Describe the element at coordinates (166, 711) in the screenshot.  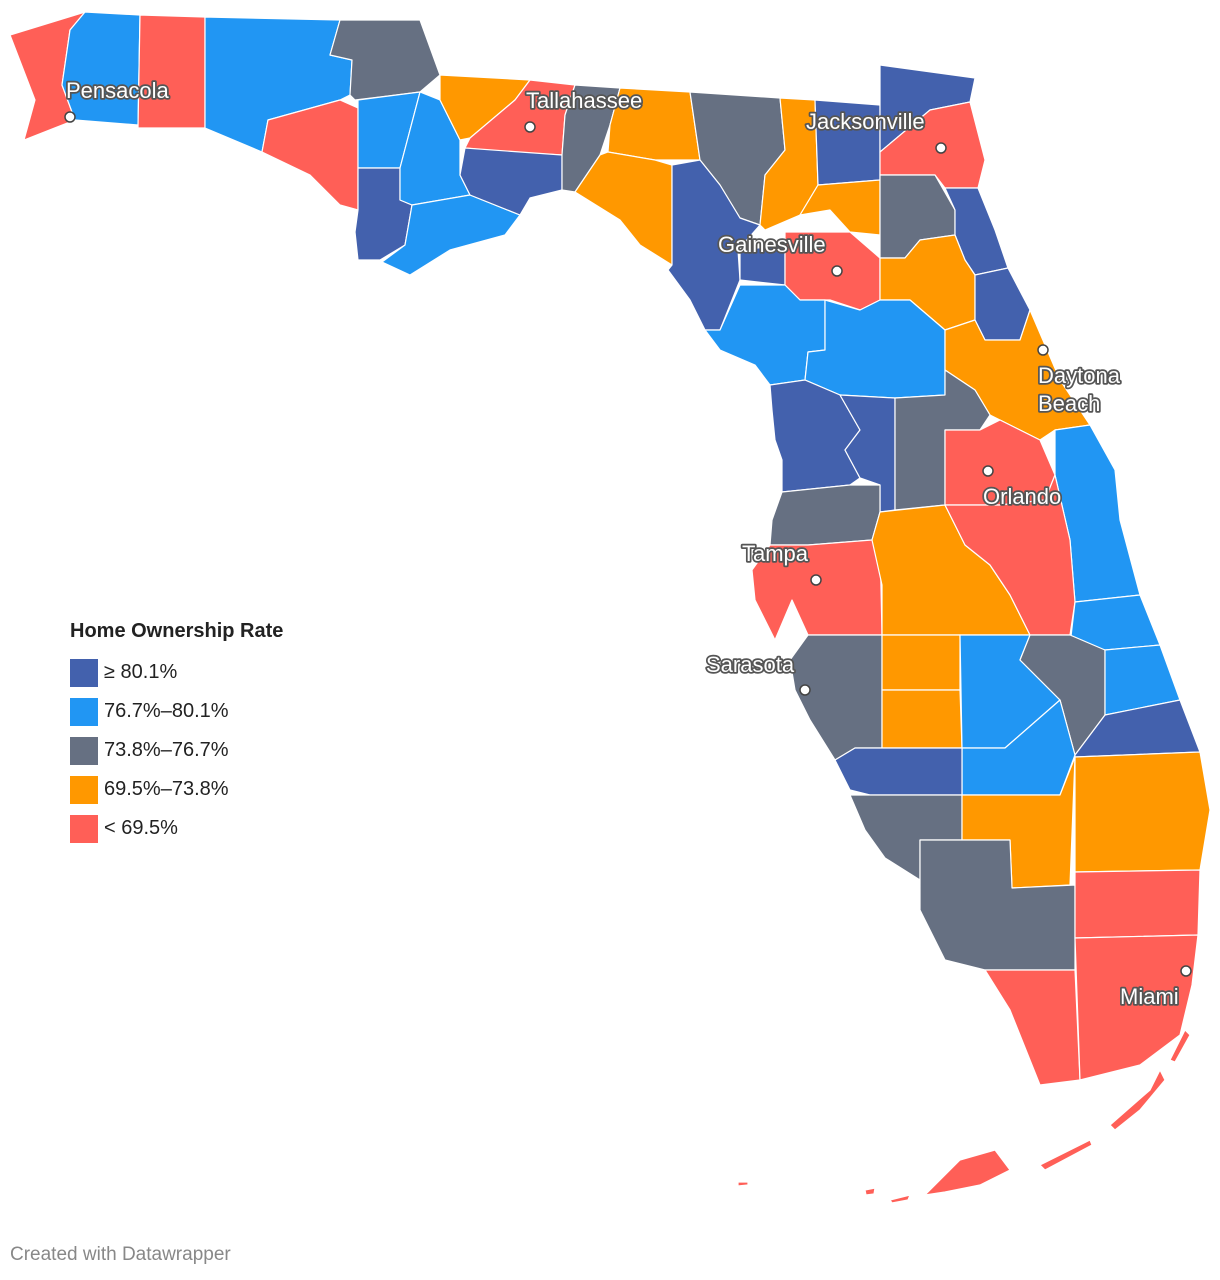
I see `legend-label: 76.7%–80.1%` at that location.